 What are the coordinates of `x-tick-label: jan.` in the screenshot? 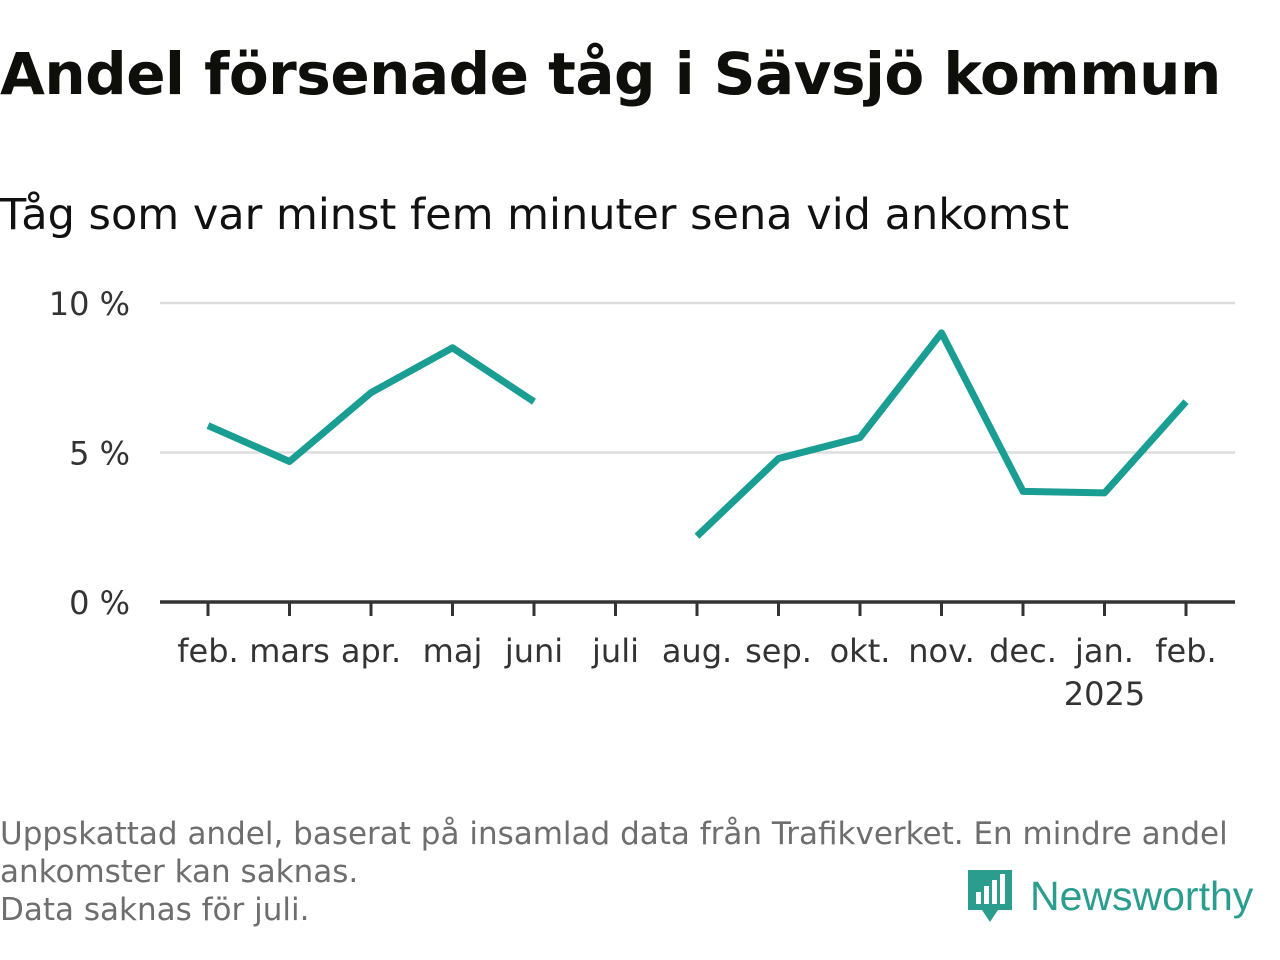 It's located at (1104, 651).